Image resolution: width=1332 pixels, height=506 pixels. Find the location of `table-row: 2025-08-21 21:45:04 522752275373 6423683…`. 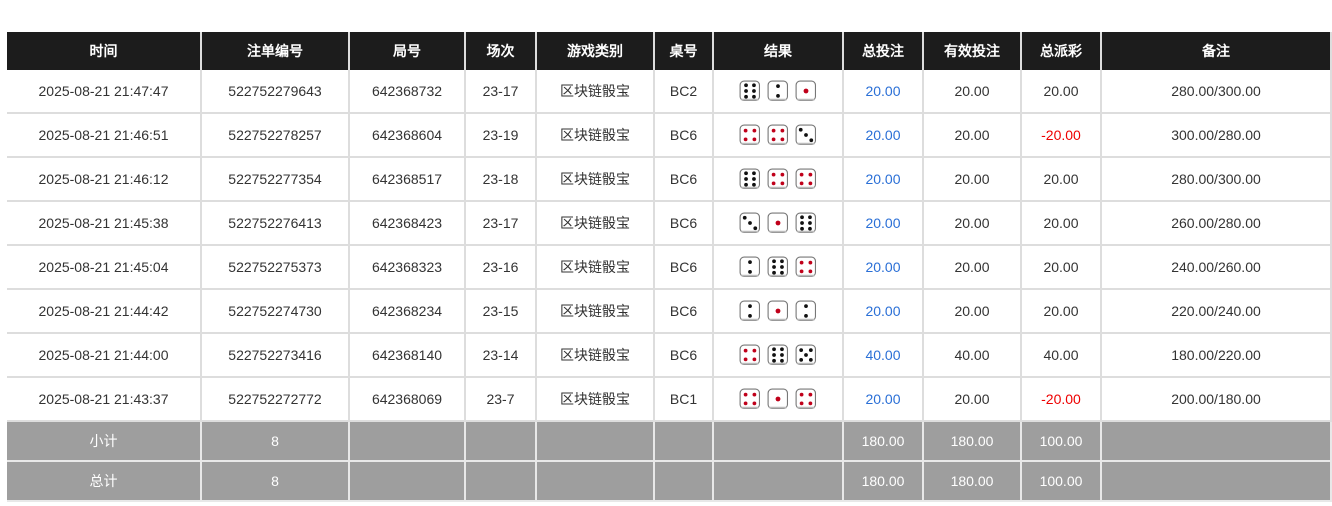

table-row: 2025-08-21 21:45:04 522752275373 6423683… is located at coordinates (669, 267).